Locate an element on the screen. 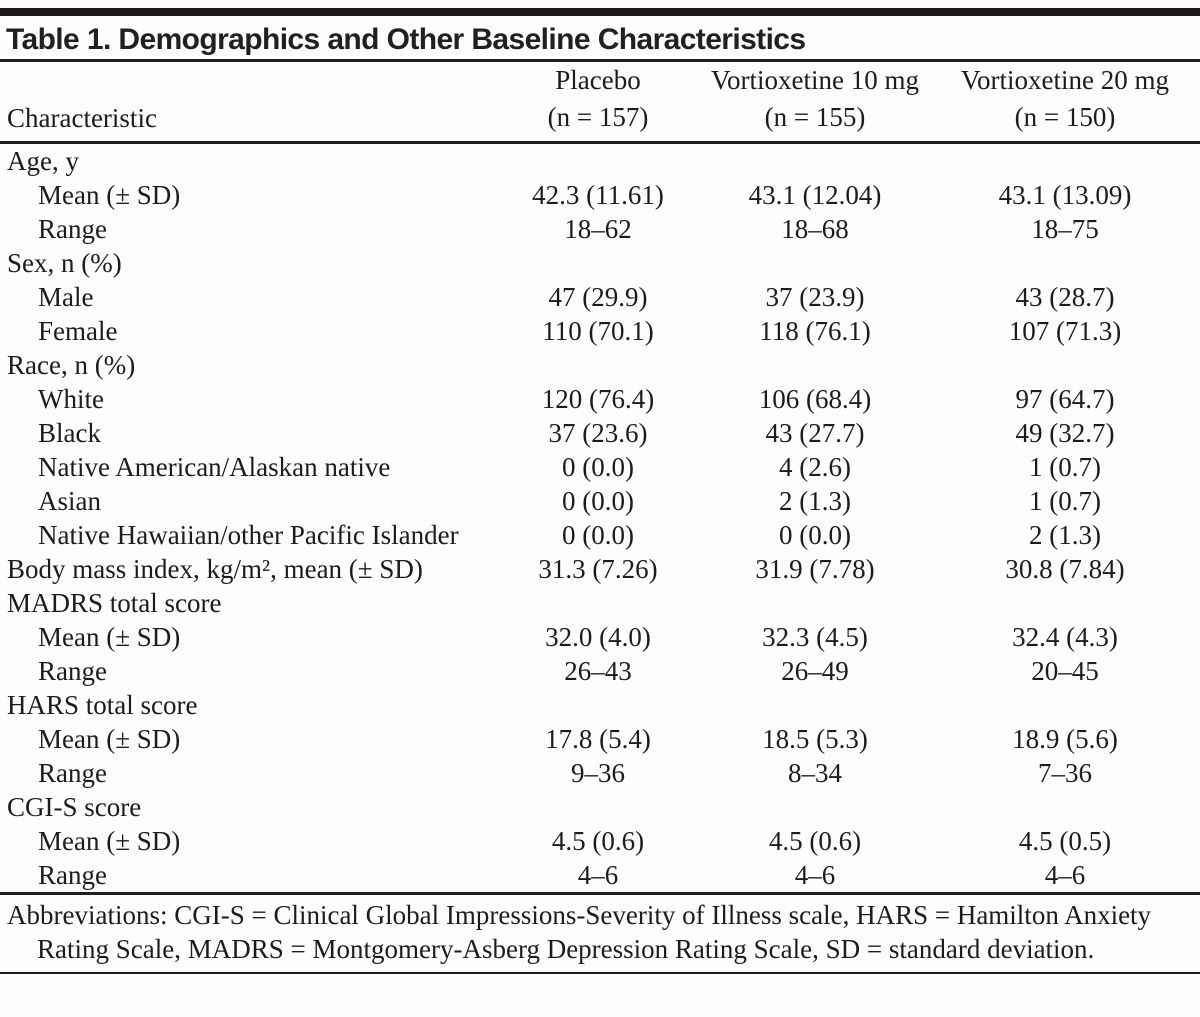 The width and height of the screenshot is (1200, 1017). row-label: Female is located at coordinates (78, 331).